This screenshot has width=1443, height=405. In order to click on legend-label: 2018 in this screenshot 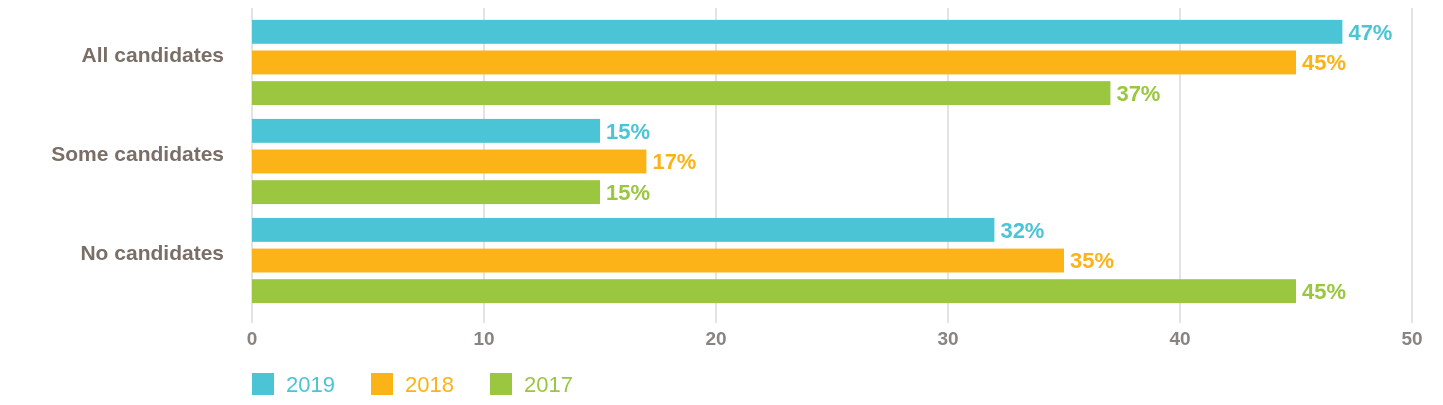, I will do `click(429, 384)`.